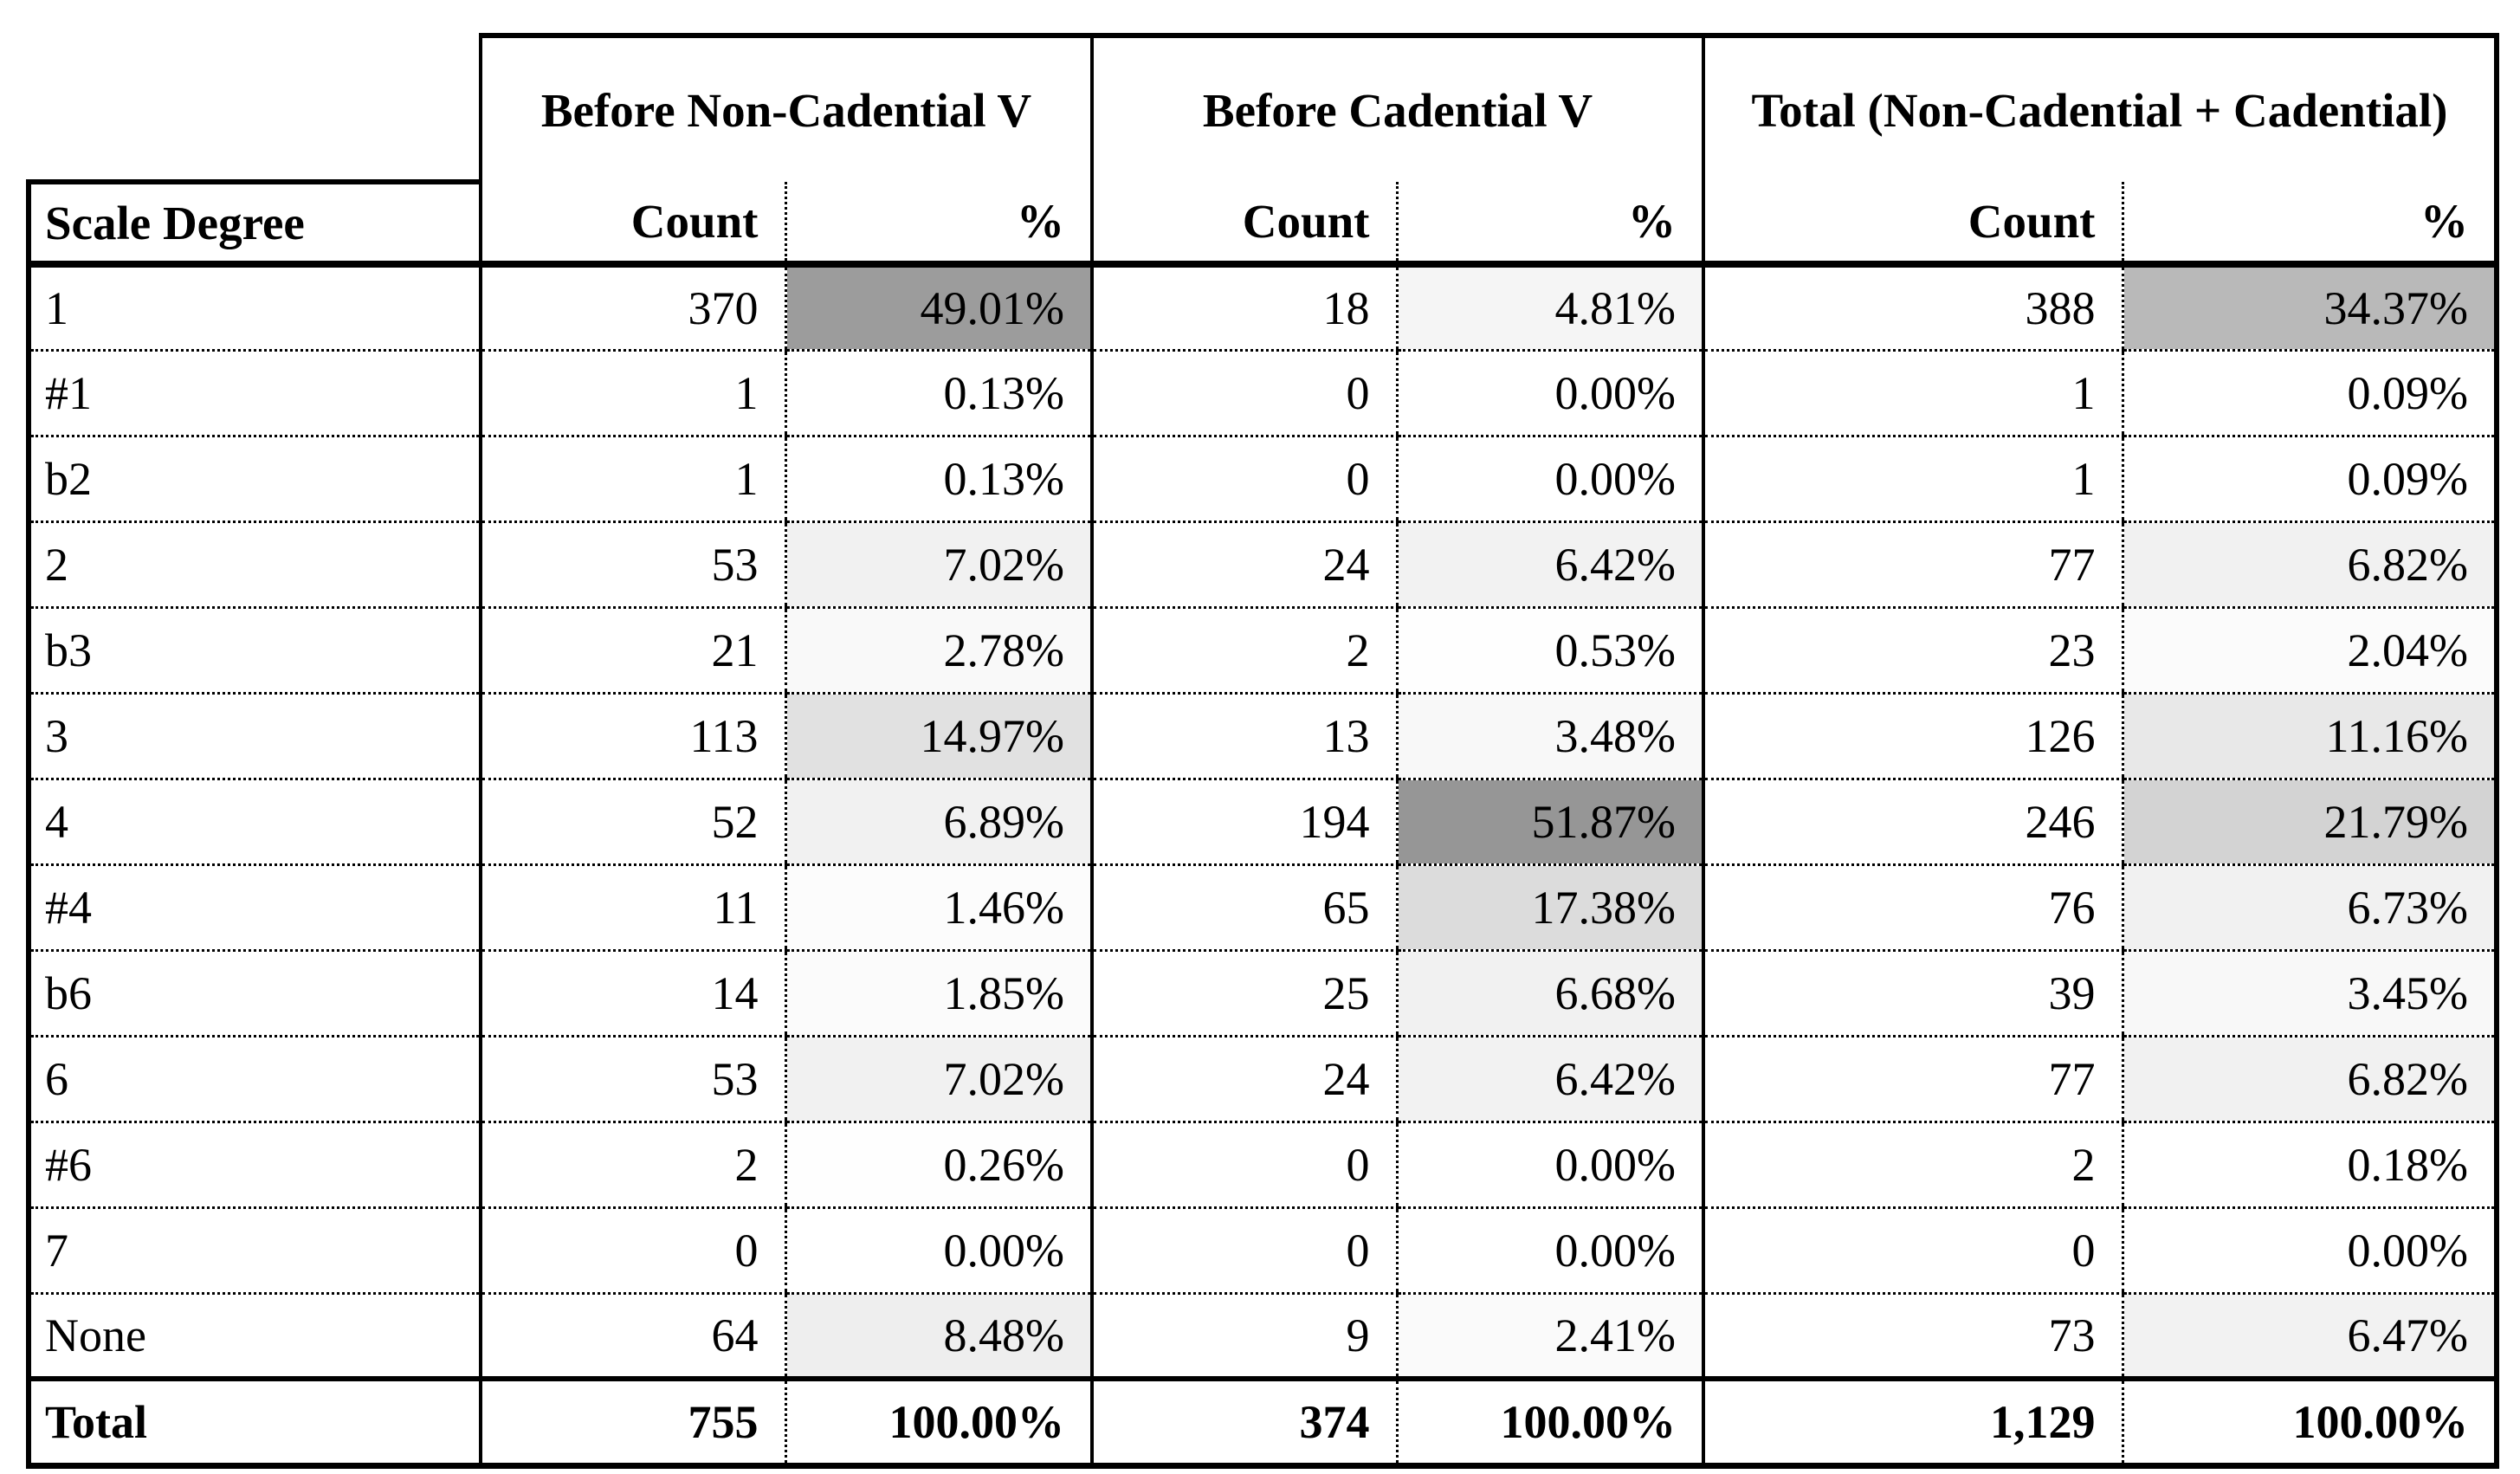 The height and width of the screenshot is (1474, 2520). Describe the element at coordinates (254, 1337) in the screenshot. I see `scale-degree-cell: None` at that location.